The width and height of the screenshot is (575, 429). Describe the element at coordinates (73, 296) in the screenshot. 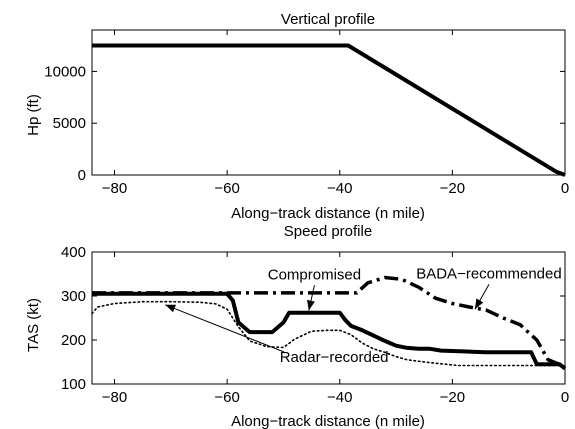

I see `speed-profile-y-tick-label: 300` at that location.